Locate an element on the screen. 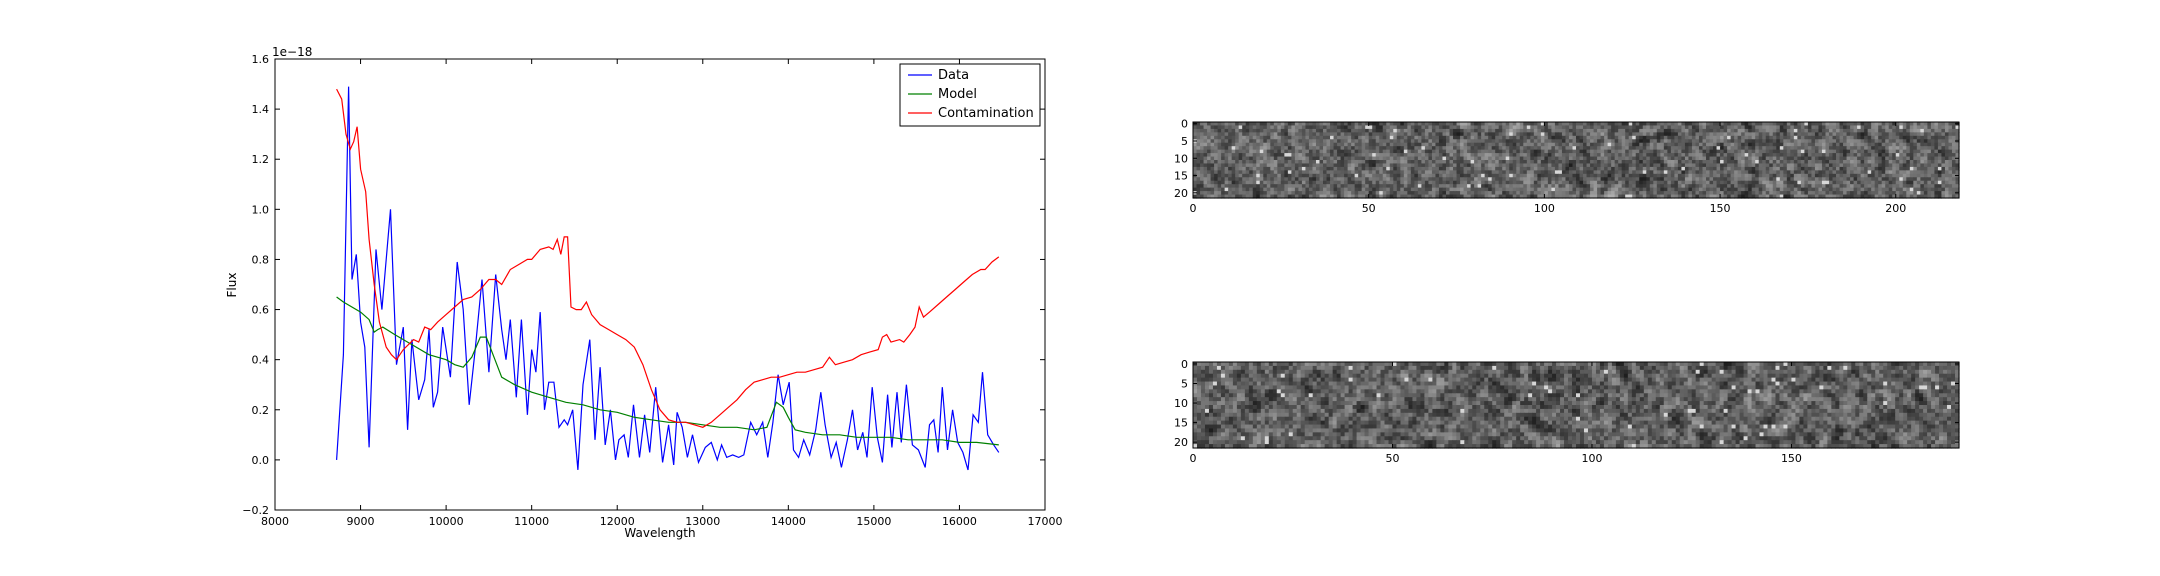 Image resolution: width=2160 pixels, height=576 pixels. top-2d-spectrum-image: 0 50 100 150 200 0 5 10 15 20 is located at coordinates (1567, 166).